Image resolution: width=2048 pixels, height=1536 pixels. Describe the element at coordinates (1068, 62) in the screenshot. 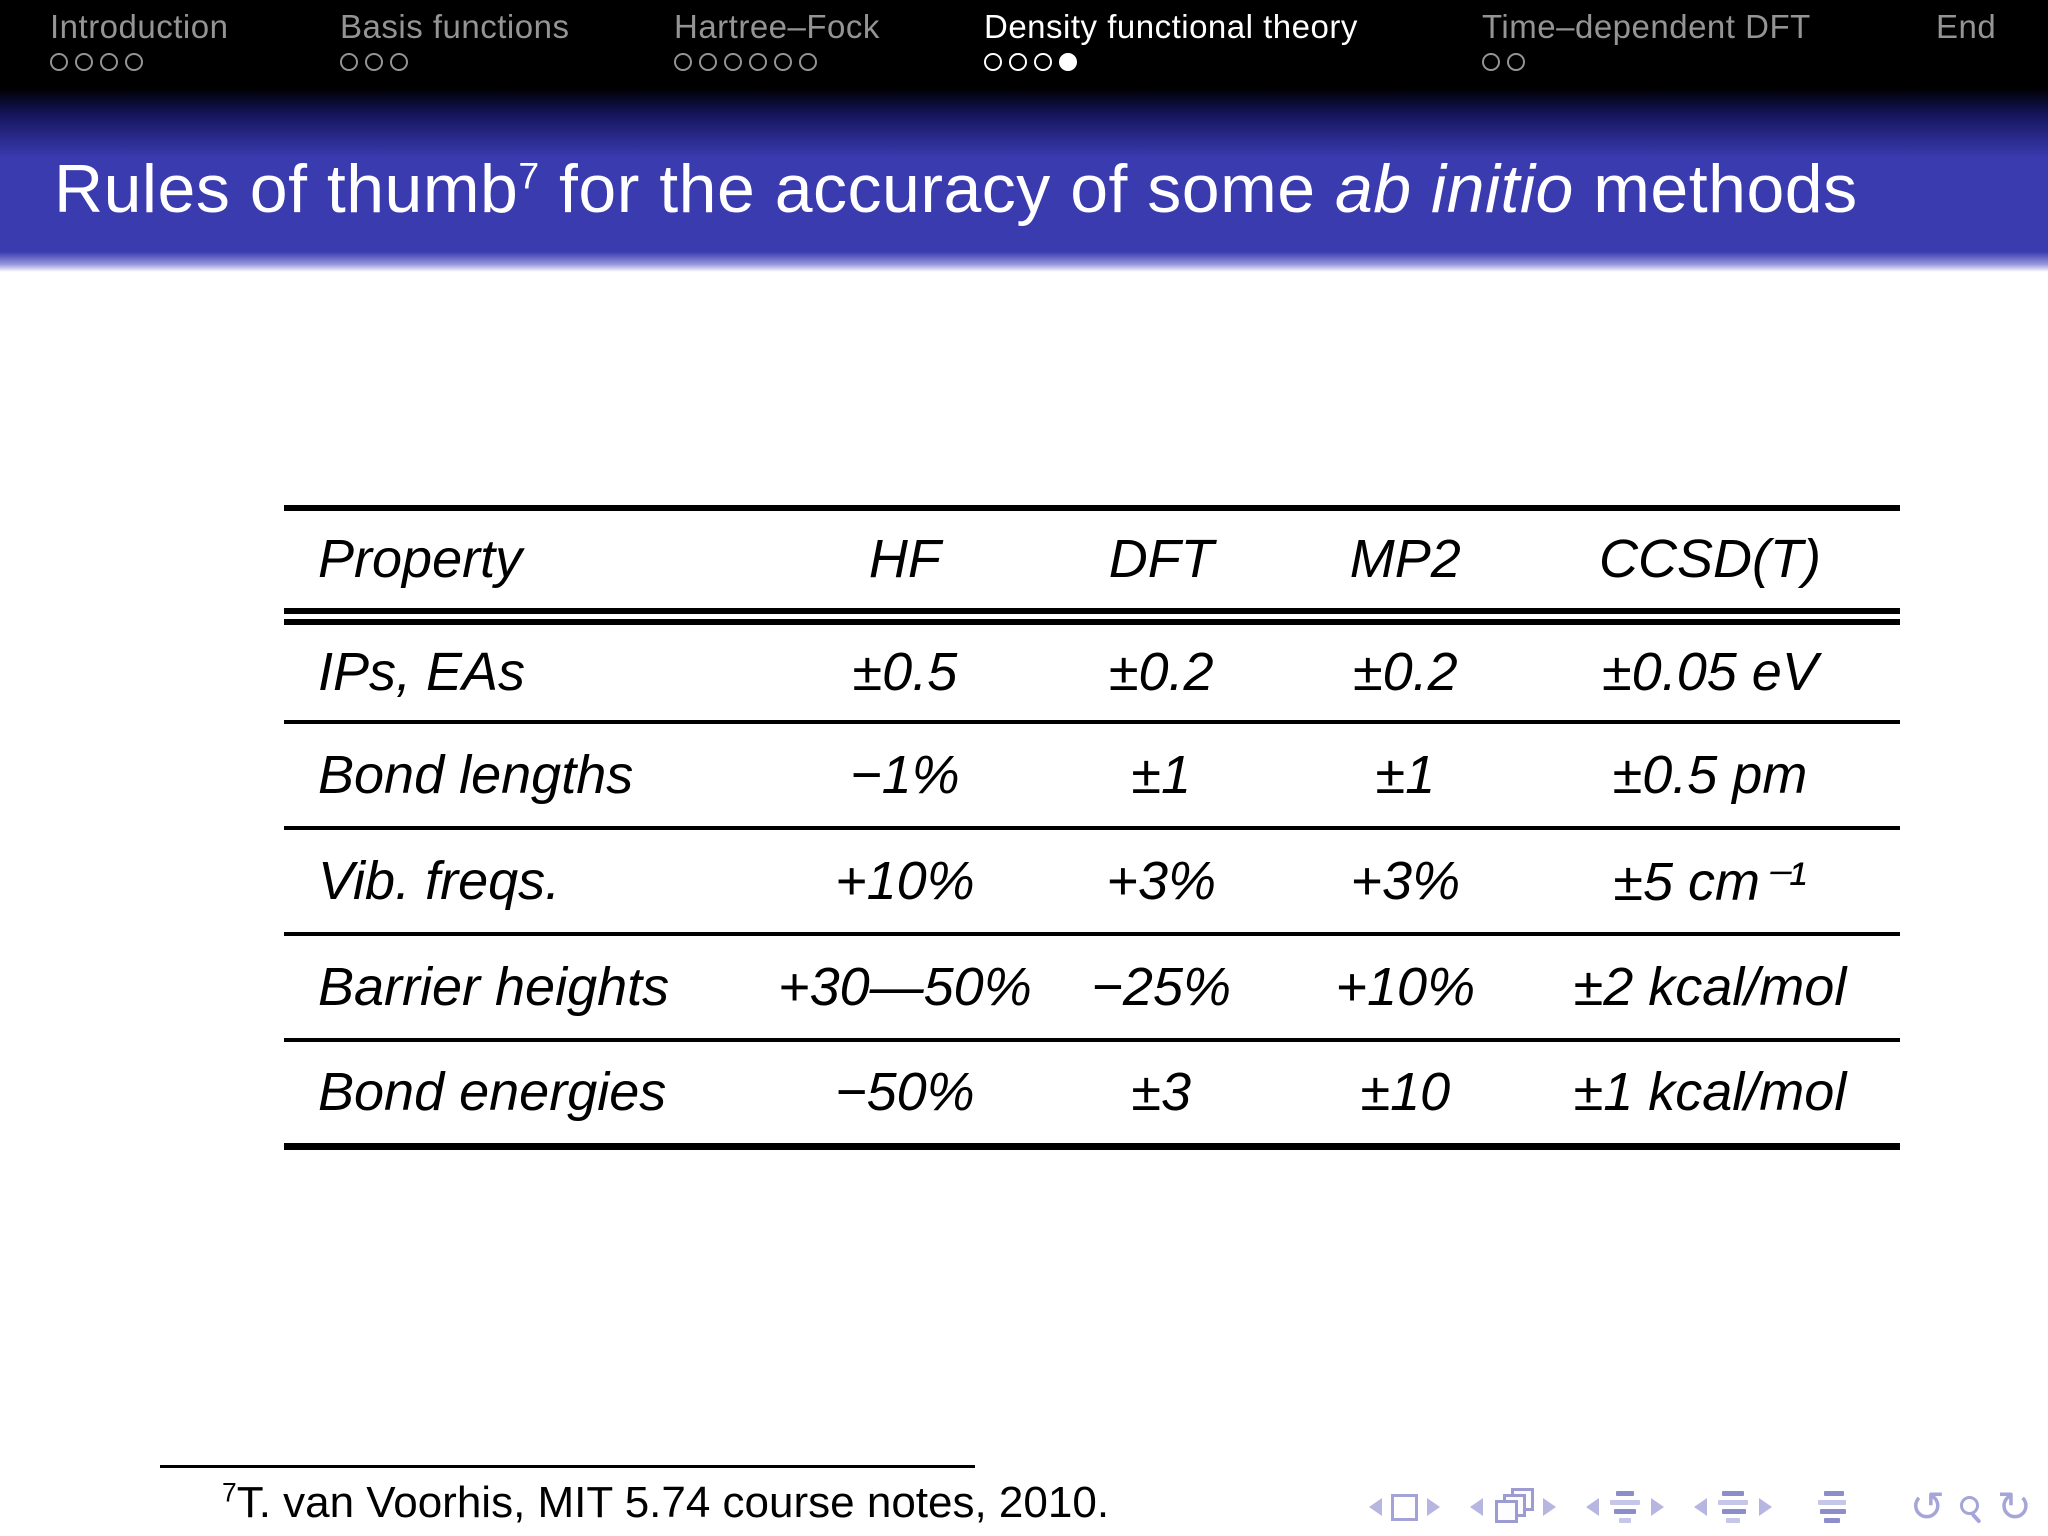

I see `current-frame-dot` at that location.